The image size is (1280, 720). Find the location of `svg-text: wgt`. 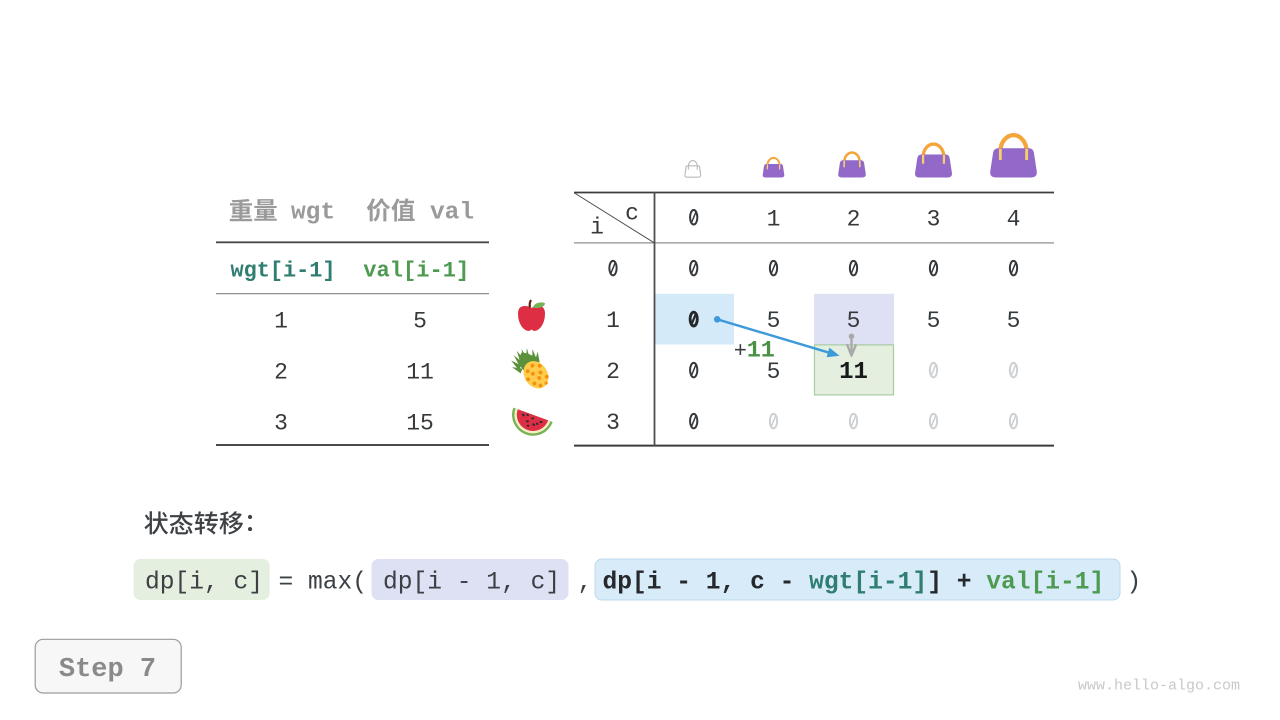

svg-text: wgt is located at coordinates (313, 213).